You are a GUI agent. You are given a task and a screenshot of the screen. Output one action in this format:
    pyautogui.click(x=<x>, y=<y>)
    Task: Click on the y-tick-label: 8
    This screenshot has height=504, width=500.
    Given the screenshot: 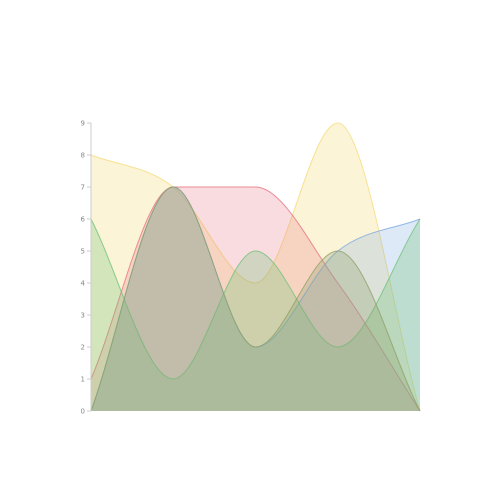 What is the action you would take?
    pyautogui.click(x=83, y=156)
    